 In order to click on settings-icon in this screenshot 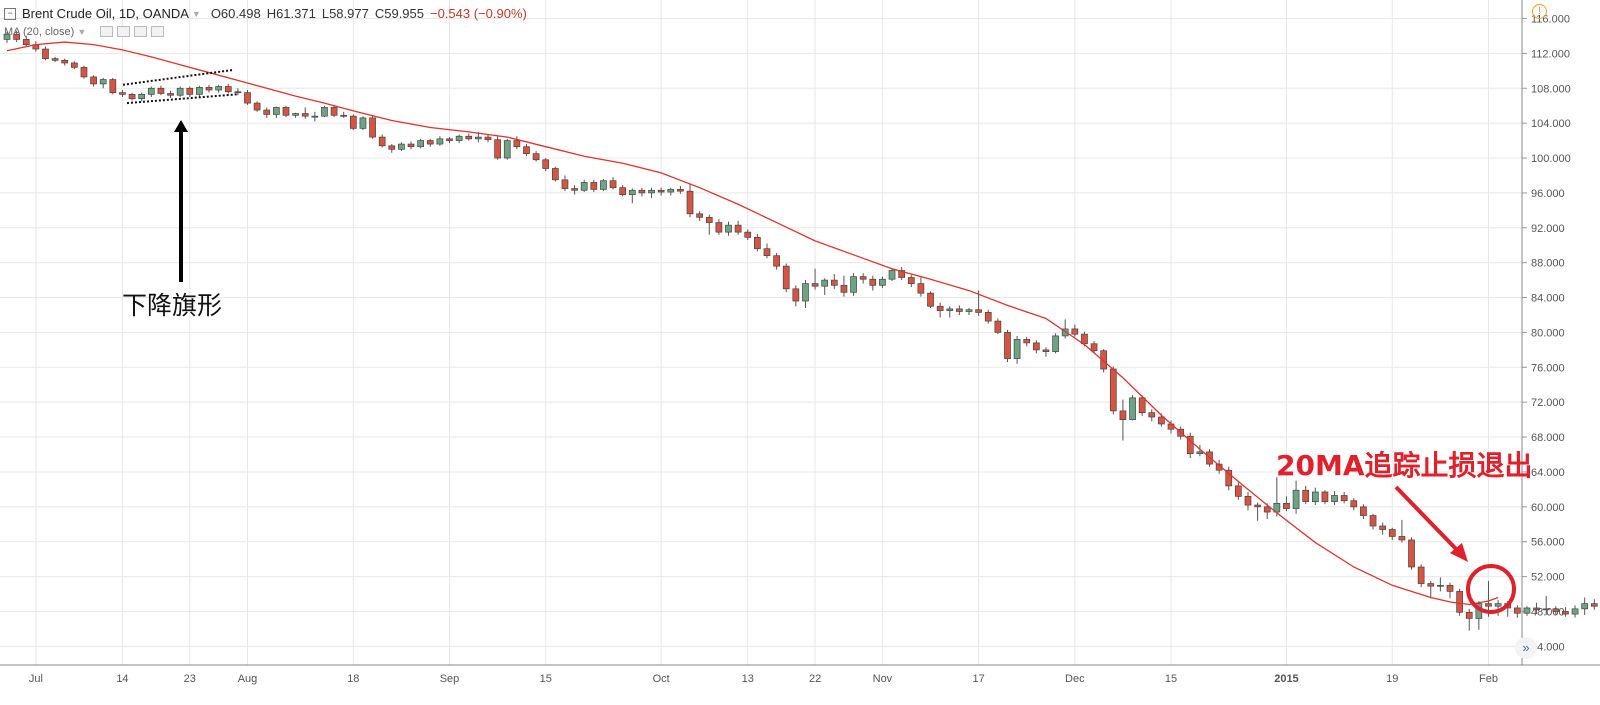, I will do `click(124, 31)`.